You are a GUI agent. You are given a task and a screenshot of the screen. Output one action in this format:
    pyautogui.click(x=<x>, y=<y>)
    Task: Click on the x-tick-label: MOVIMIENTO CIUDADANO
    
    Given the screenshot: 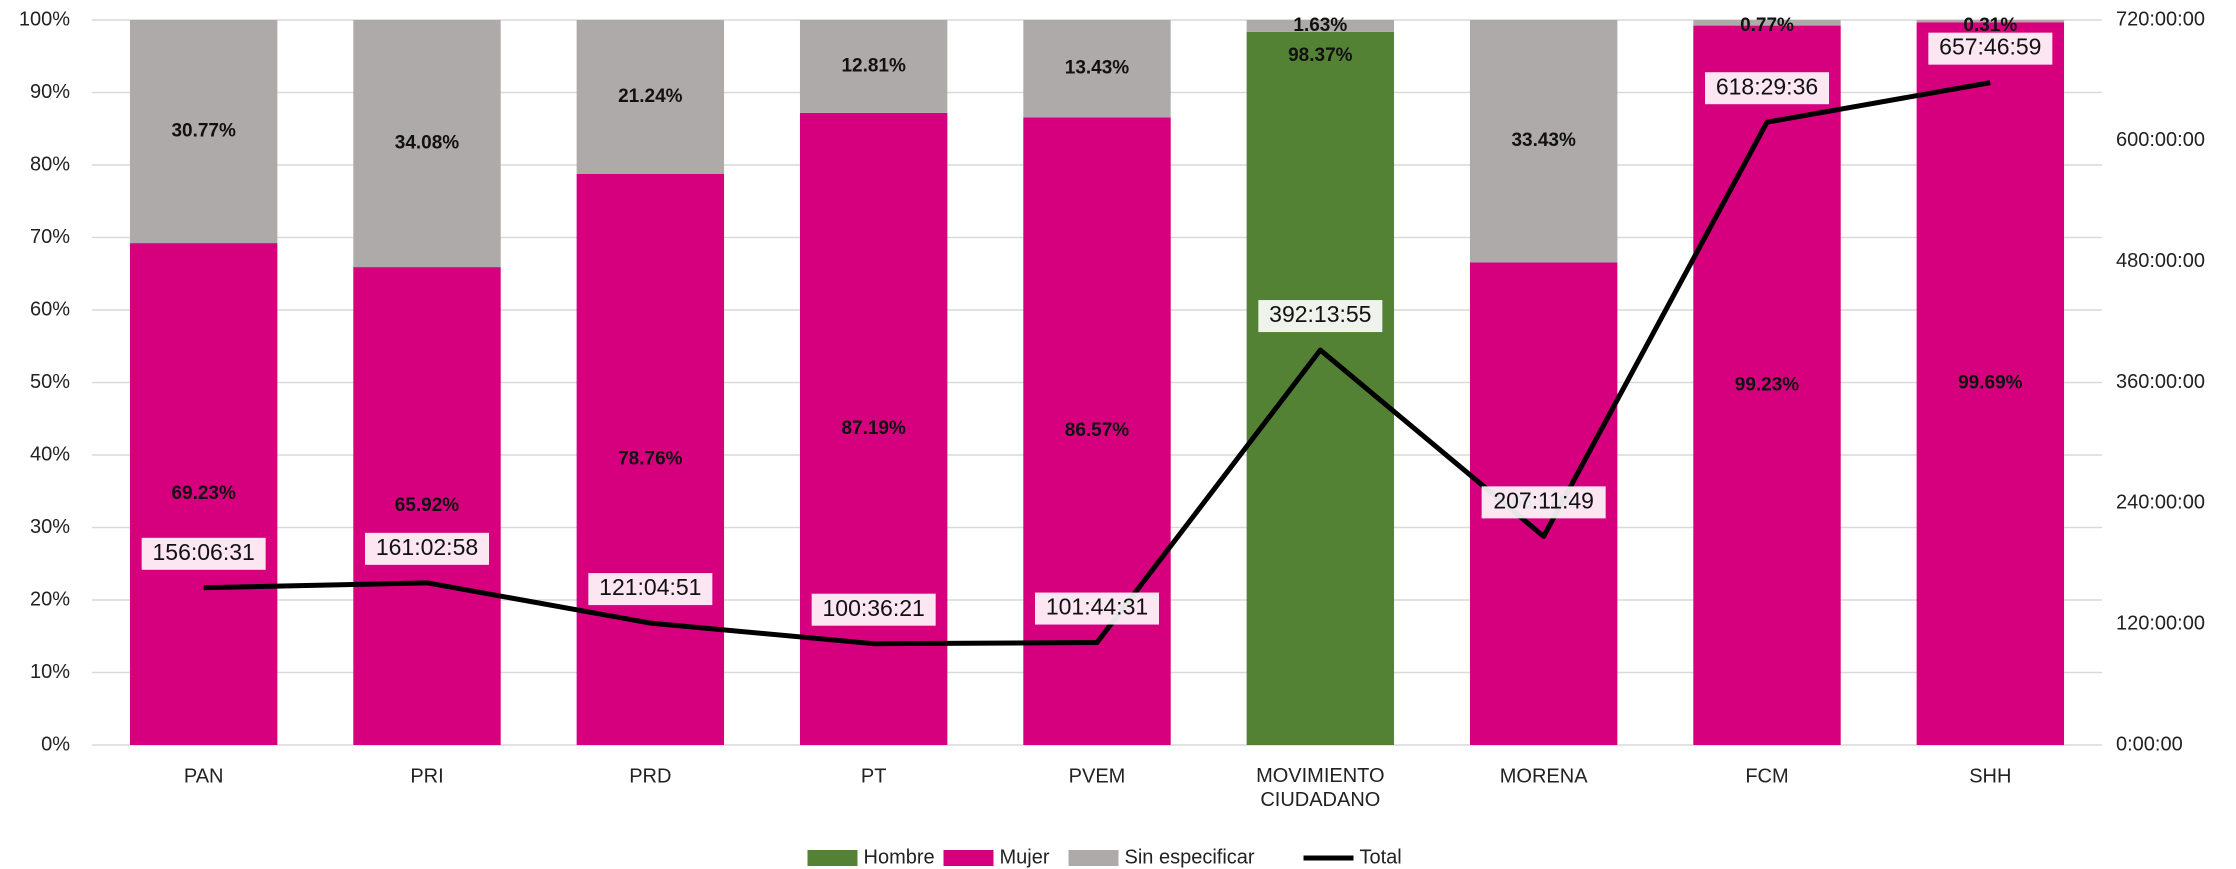 What is the action you would take?
    pyautogui.click(x=1320, y=788)
    